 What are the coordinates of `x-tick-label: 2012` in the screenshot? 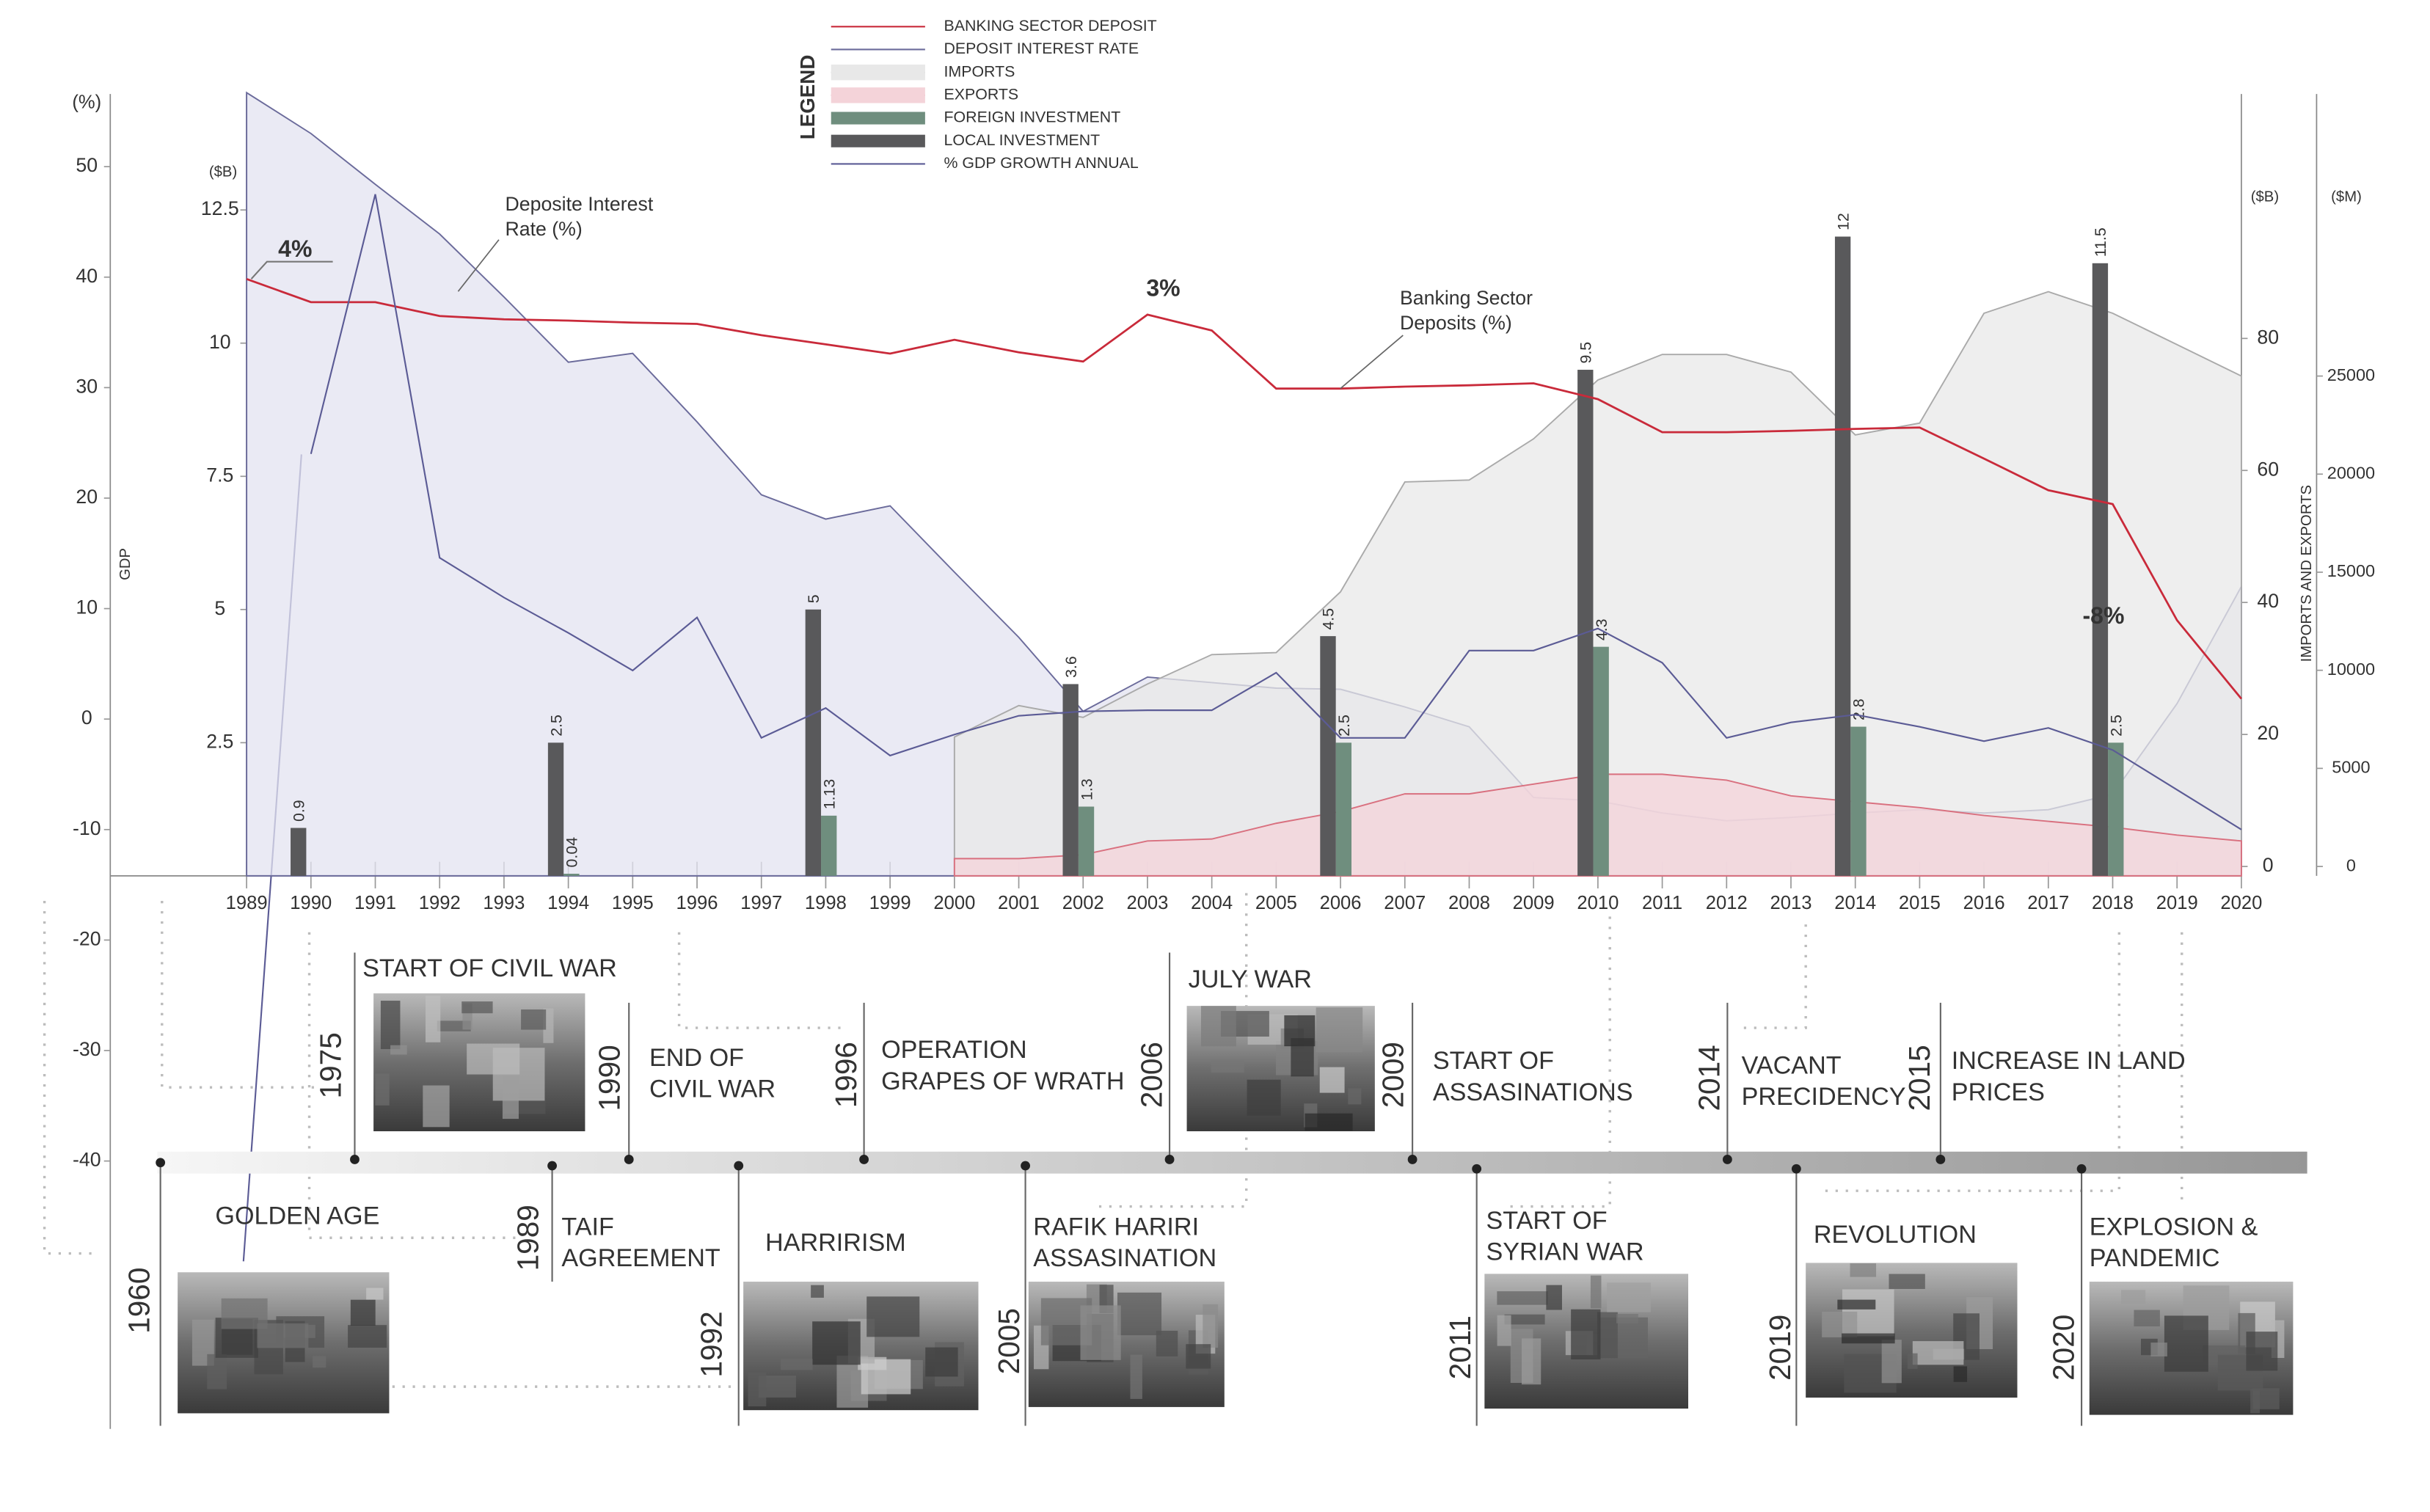 It's located at (1727, 903).